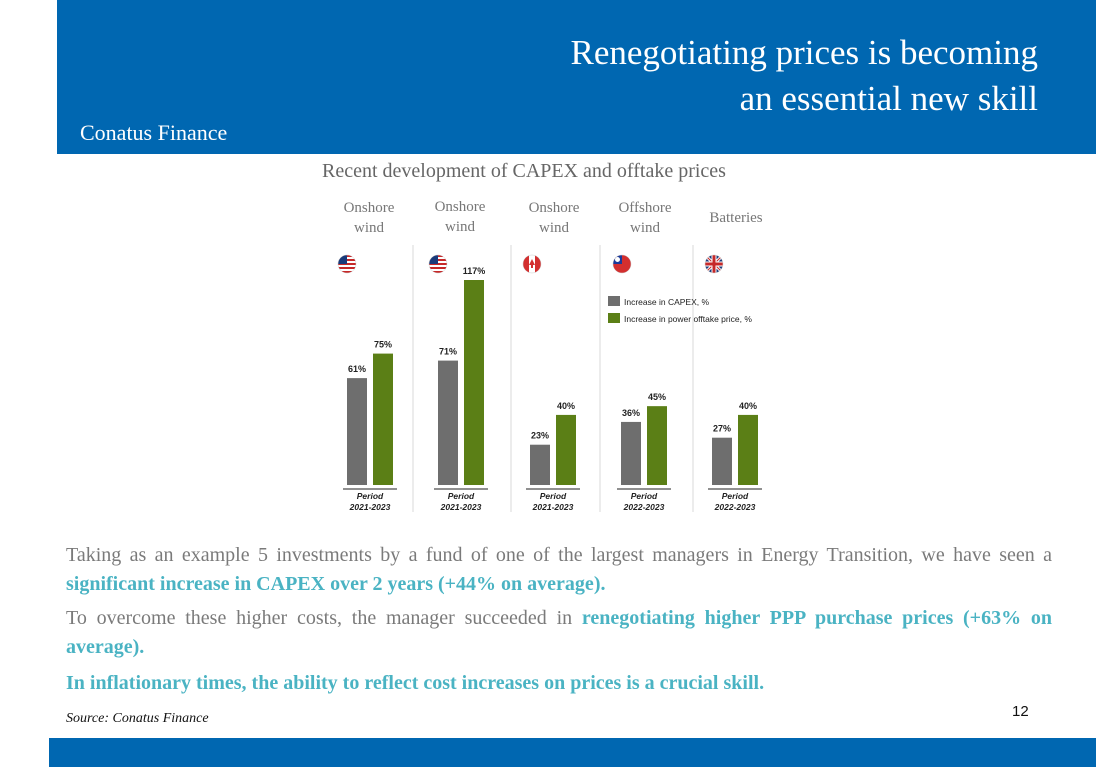 This screenshot has width=1096, height=767. I want to click on group-header: Batteries, so click(736, 218).